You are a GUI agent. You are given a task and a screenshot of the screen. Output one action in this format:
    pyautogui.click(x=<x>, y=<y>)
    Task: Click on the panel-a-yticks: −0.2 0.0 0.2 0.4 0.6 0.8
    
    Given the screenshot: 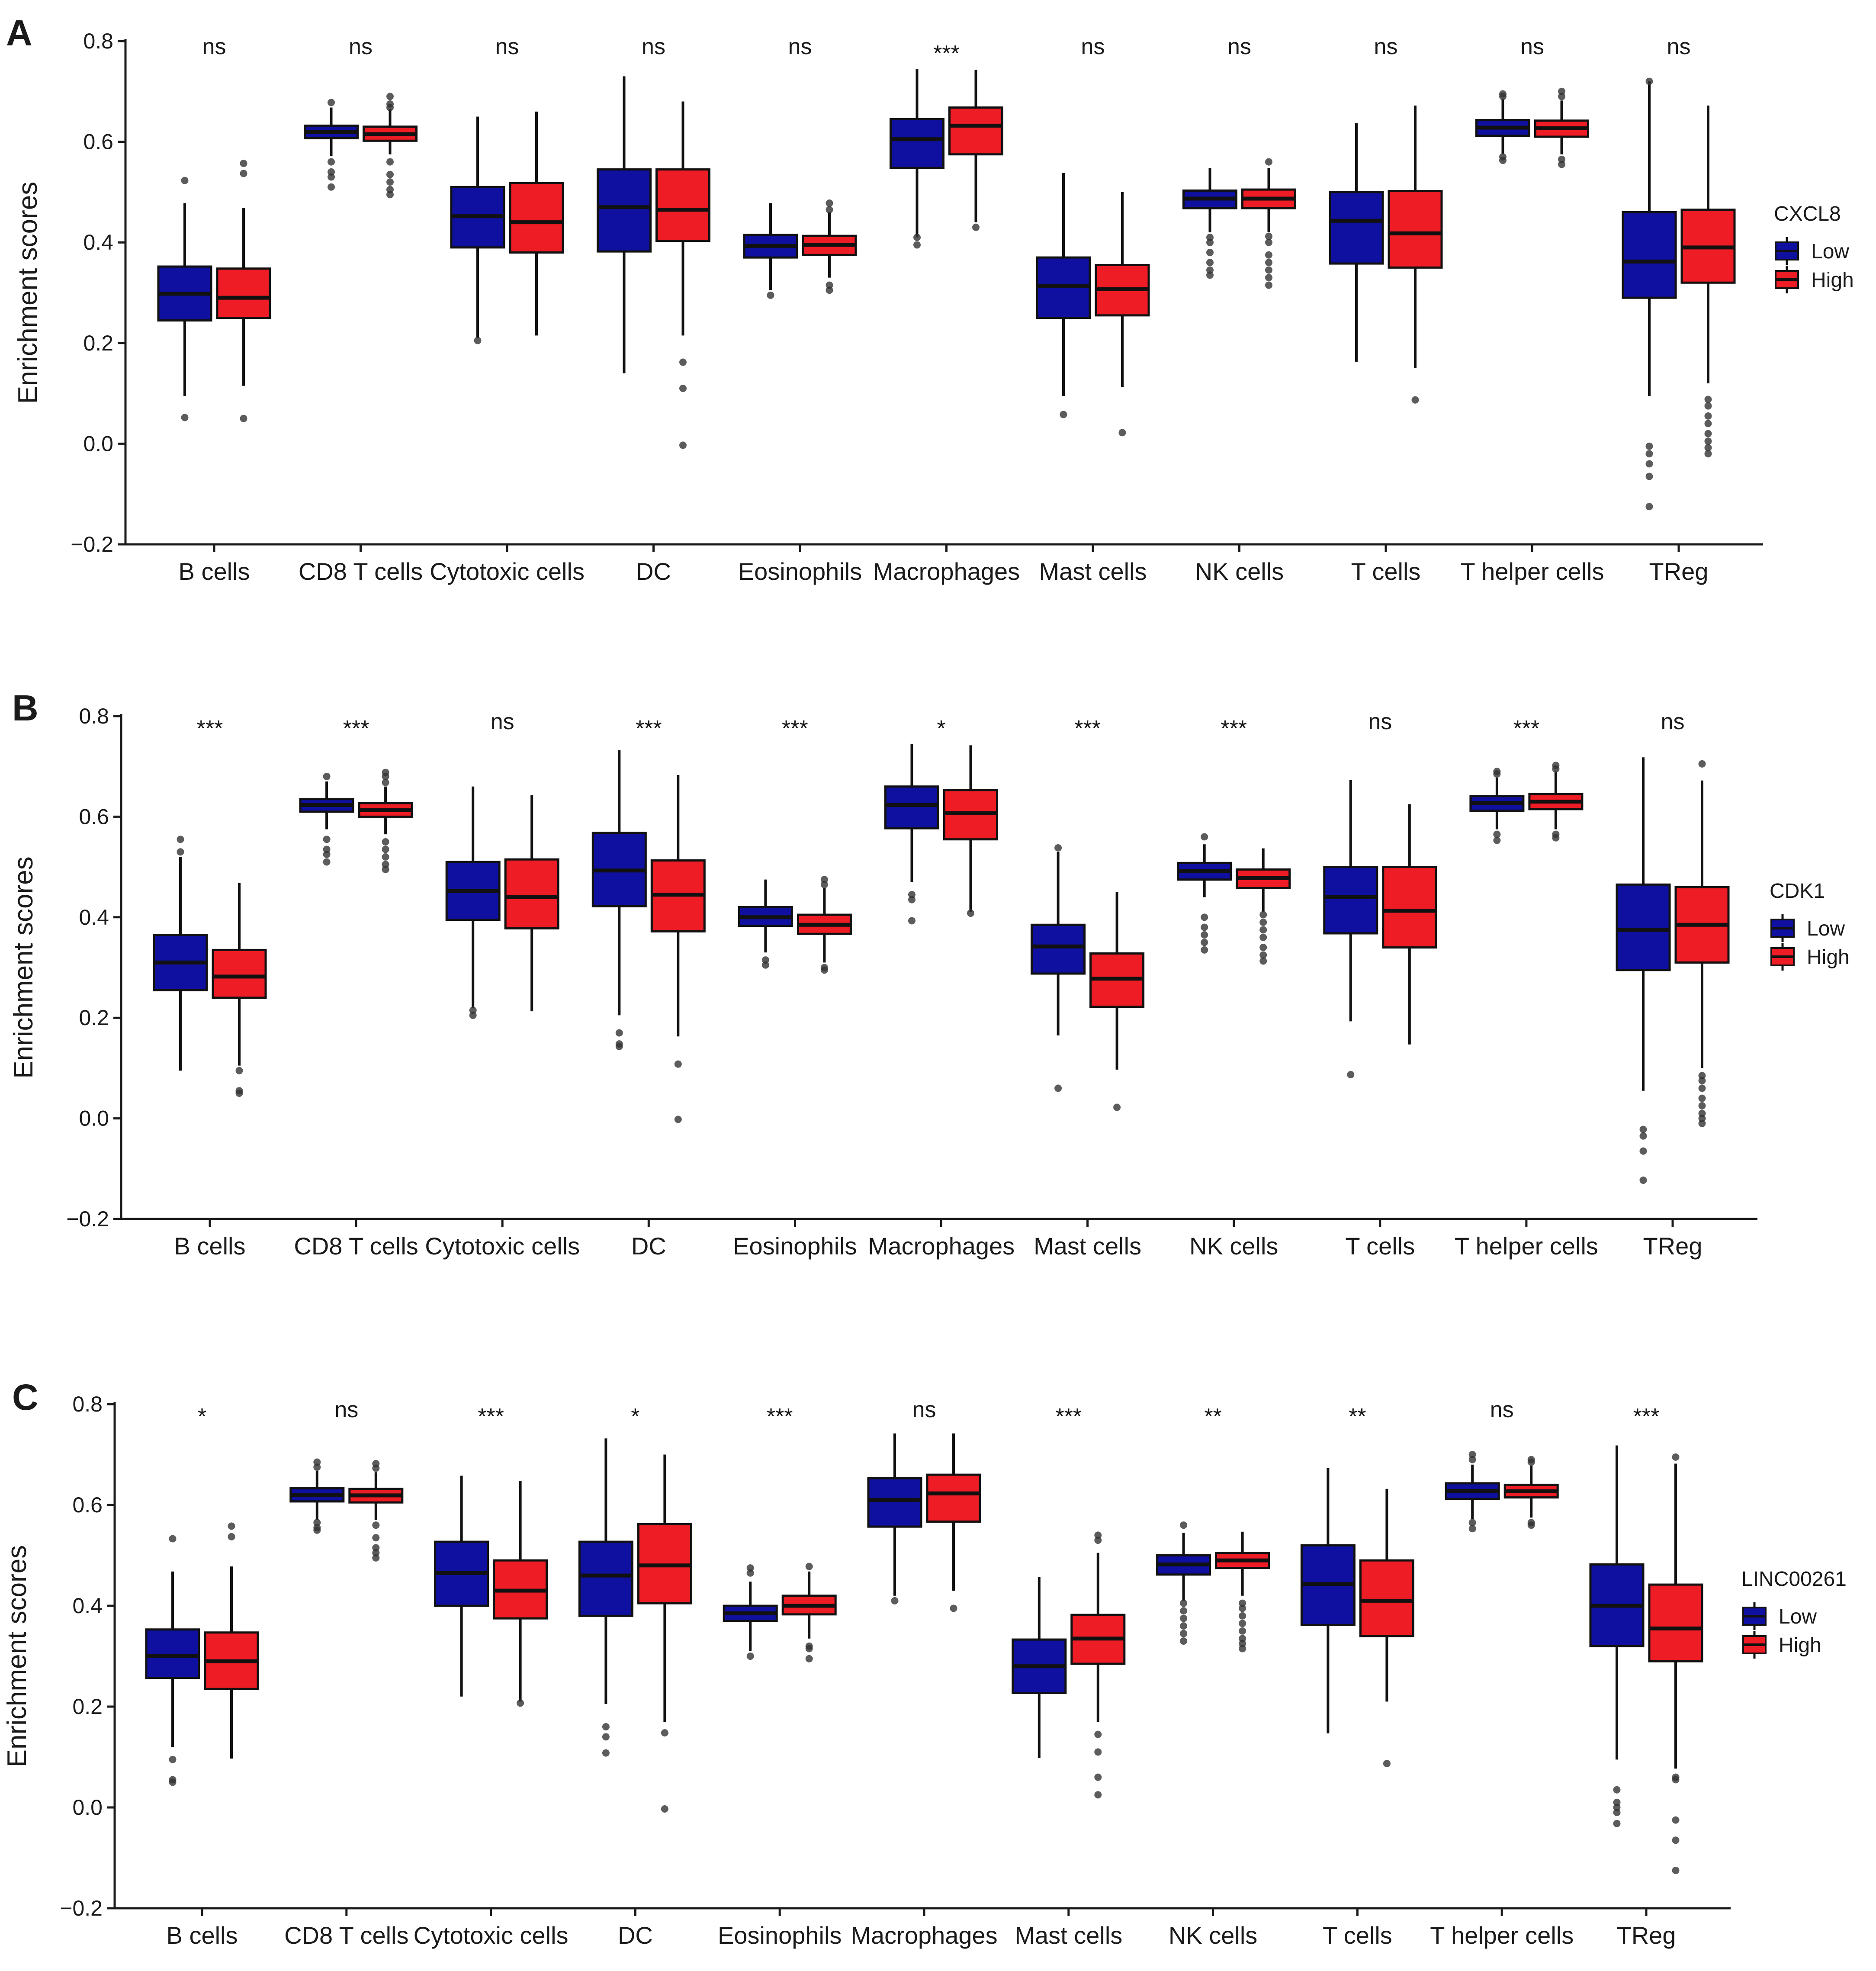 What is the action you would take?
    pyautogui.click(x=92, y=292)
    